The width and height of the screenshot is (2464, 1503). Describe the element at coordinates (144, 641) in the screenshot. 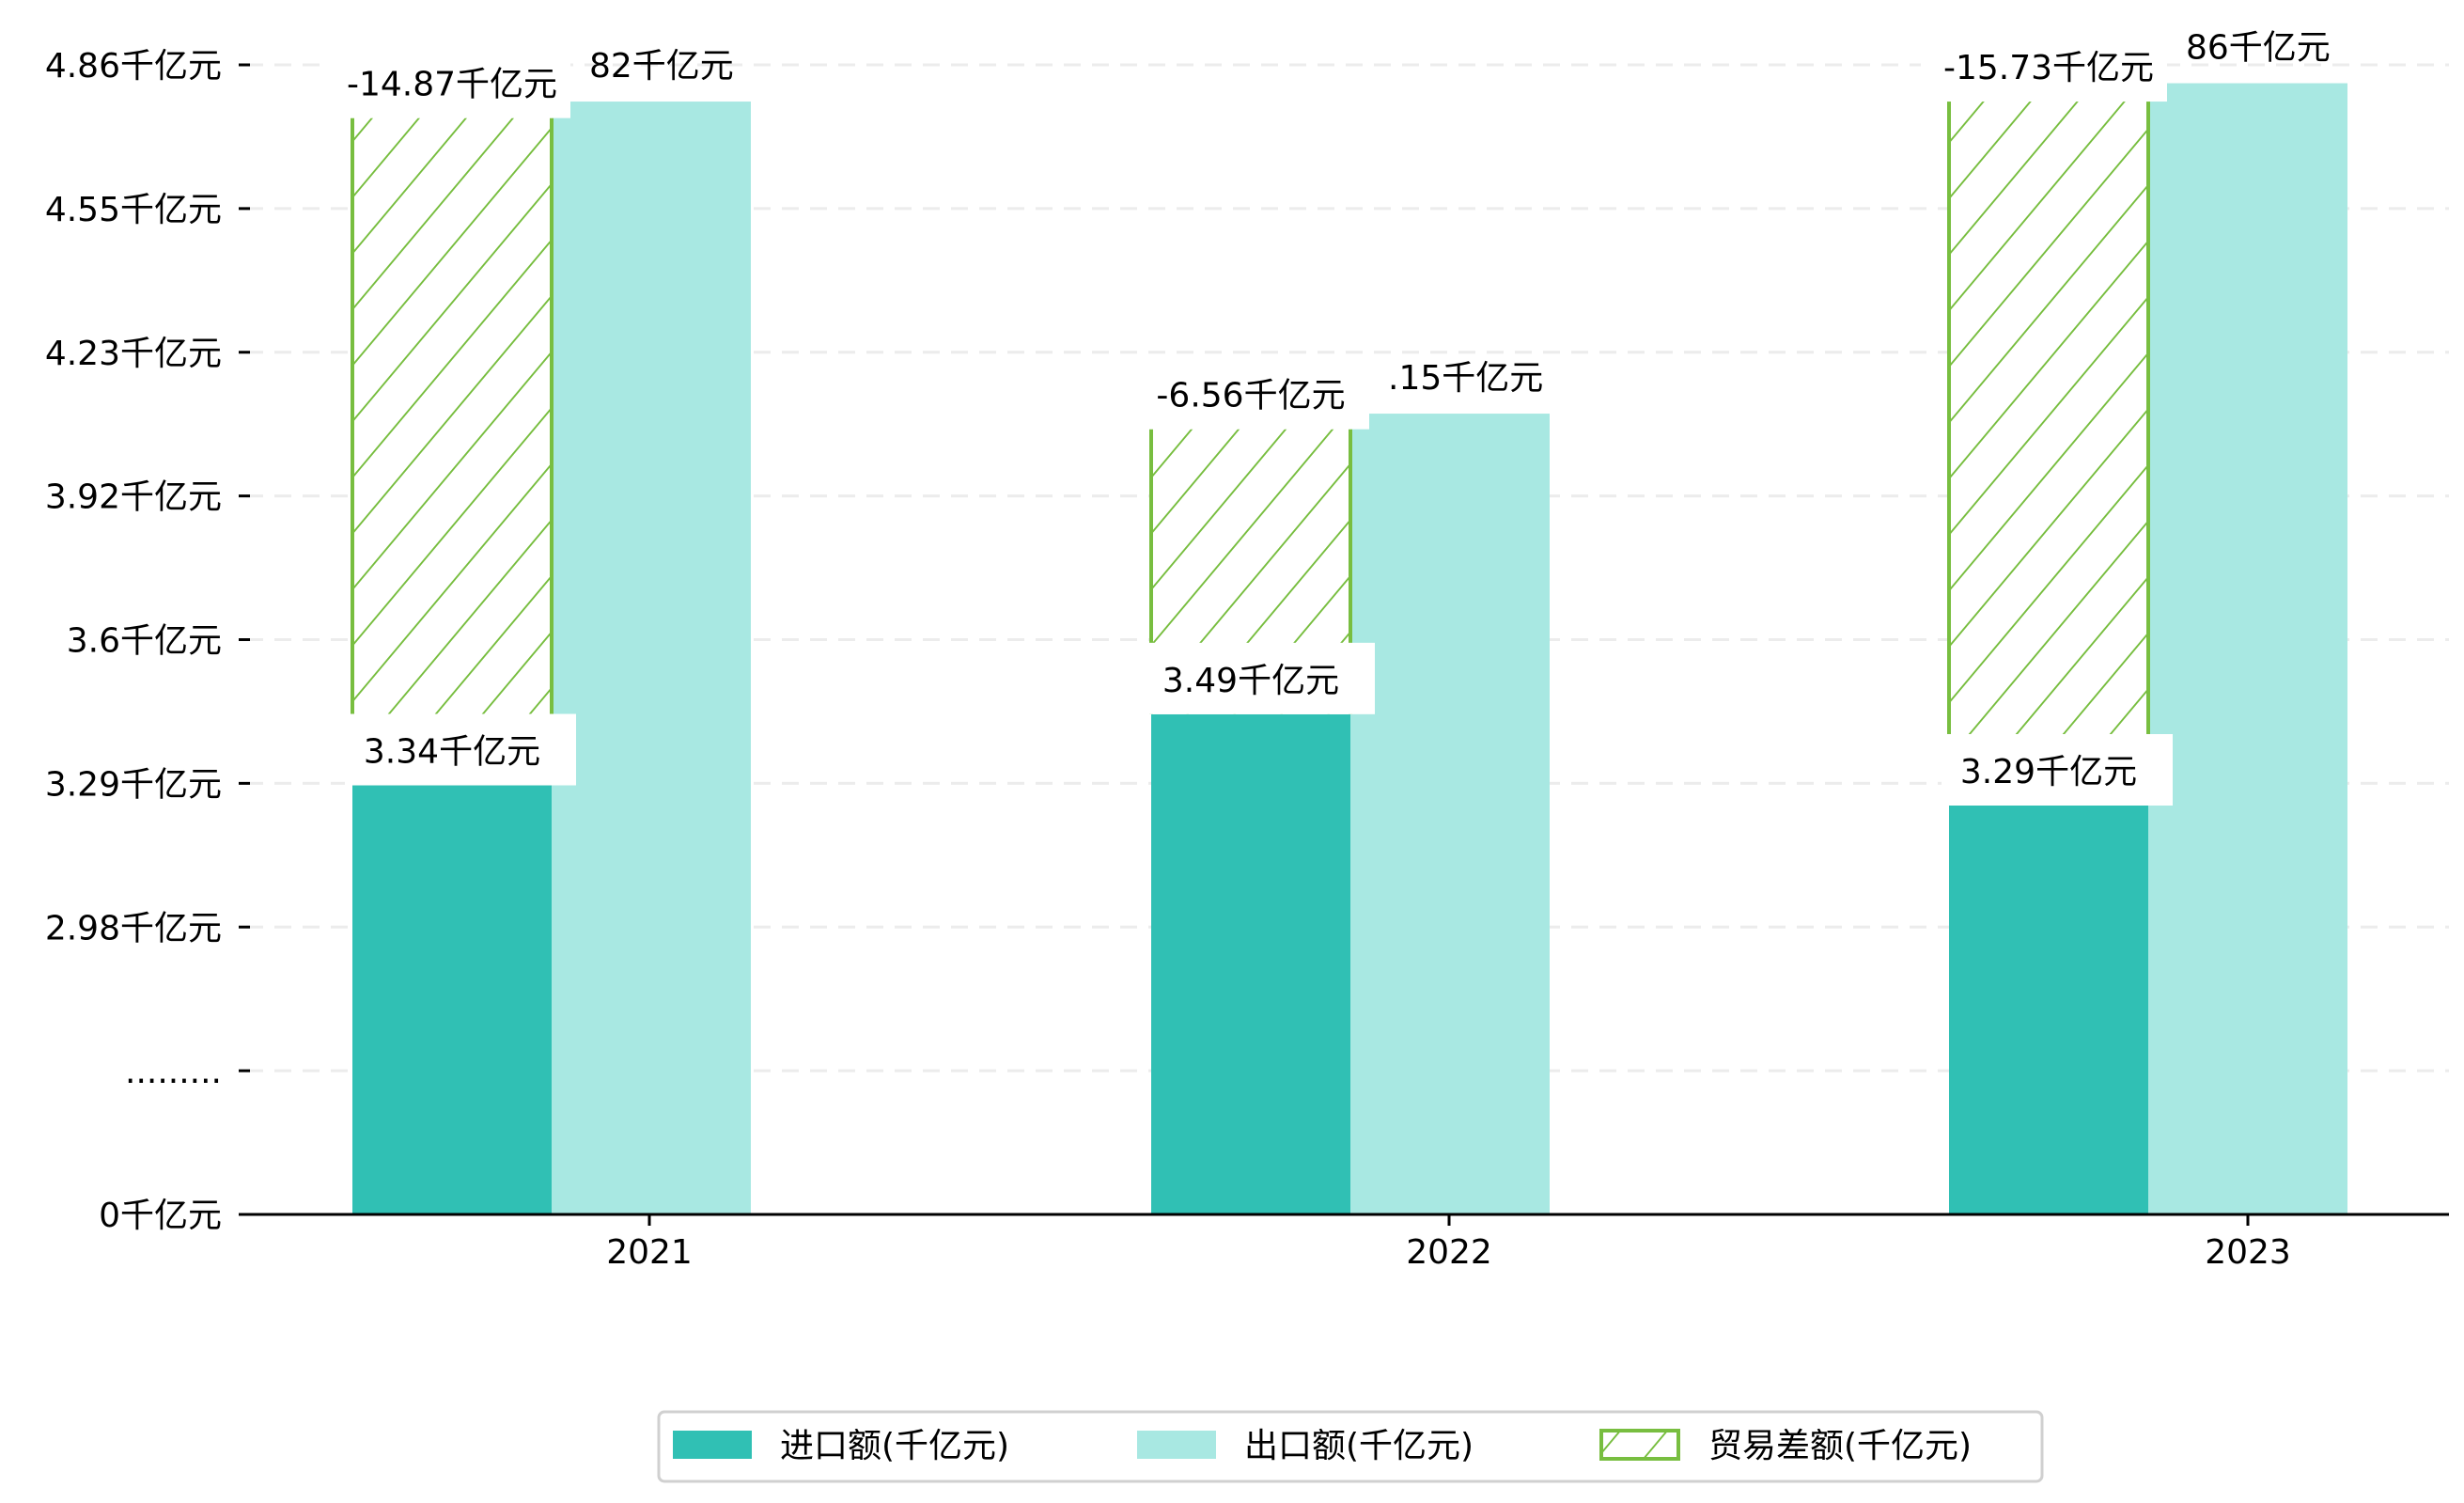

I see `y-tick-label: 3.6千亿元` at that location.